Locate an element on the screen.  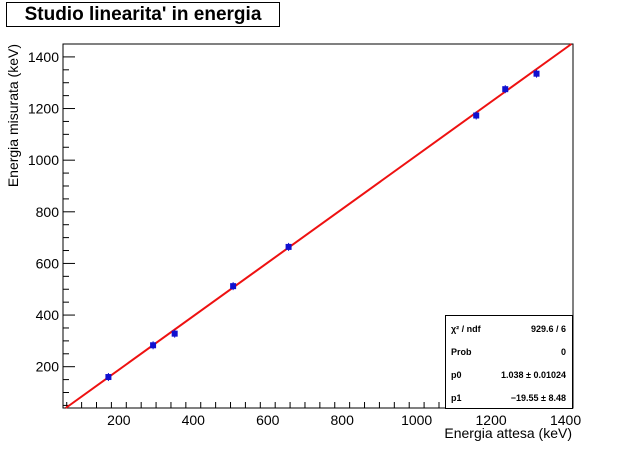
stats-value: 0 is located at coordinates (563, 352).